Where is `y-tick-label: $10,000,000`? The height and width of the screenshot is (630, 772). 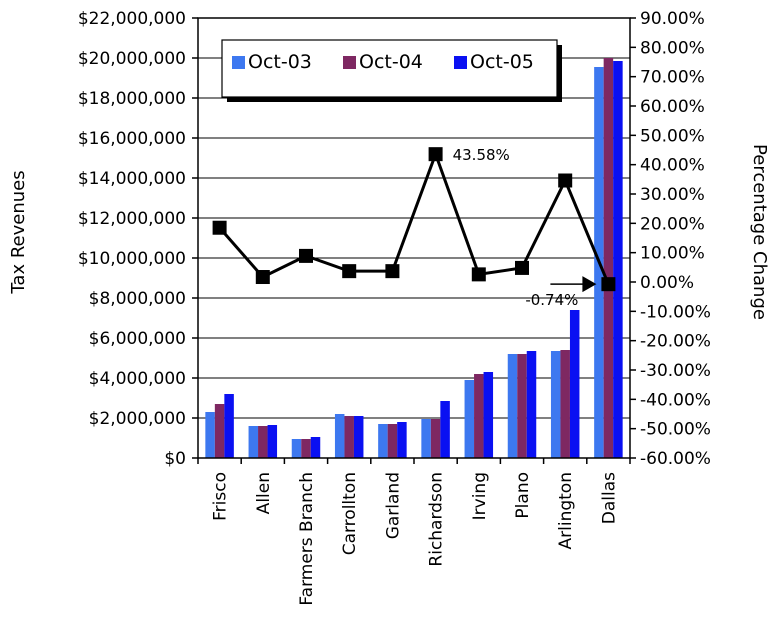 y-tick-label: $10,000,000 is located at coordinates (132, 259).